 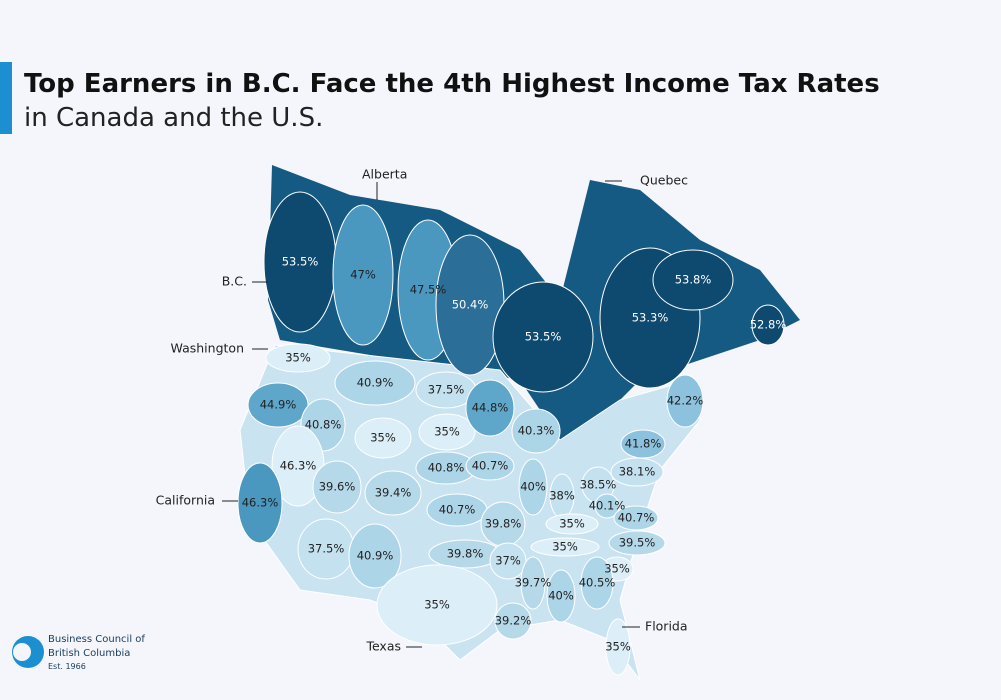 I want to click on logo-line1: Business Council of, so click(x=96, y=639).